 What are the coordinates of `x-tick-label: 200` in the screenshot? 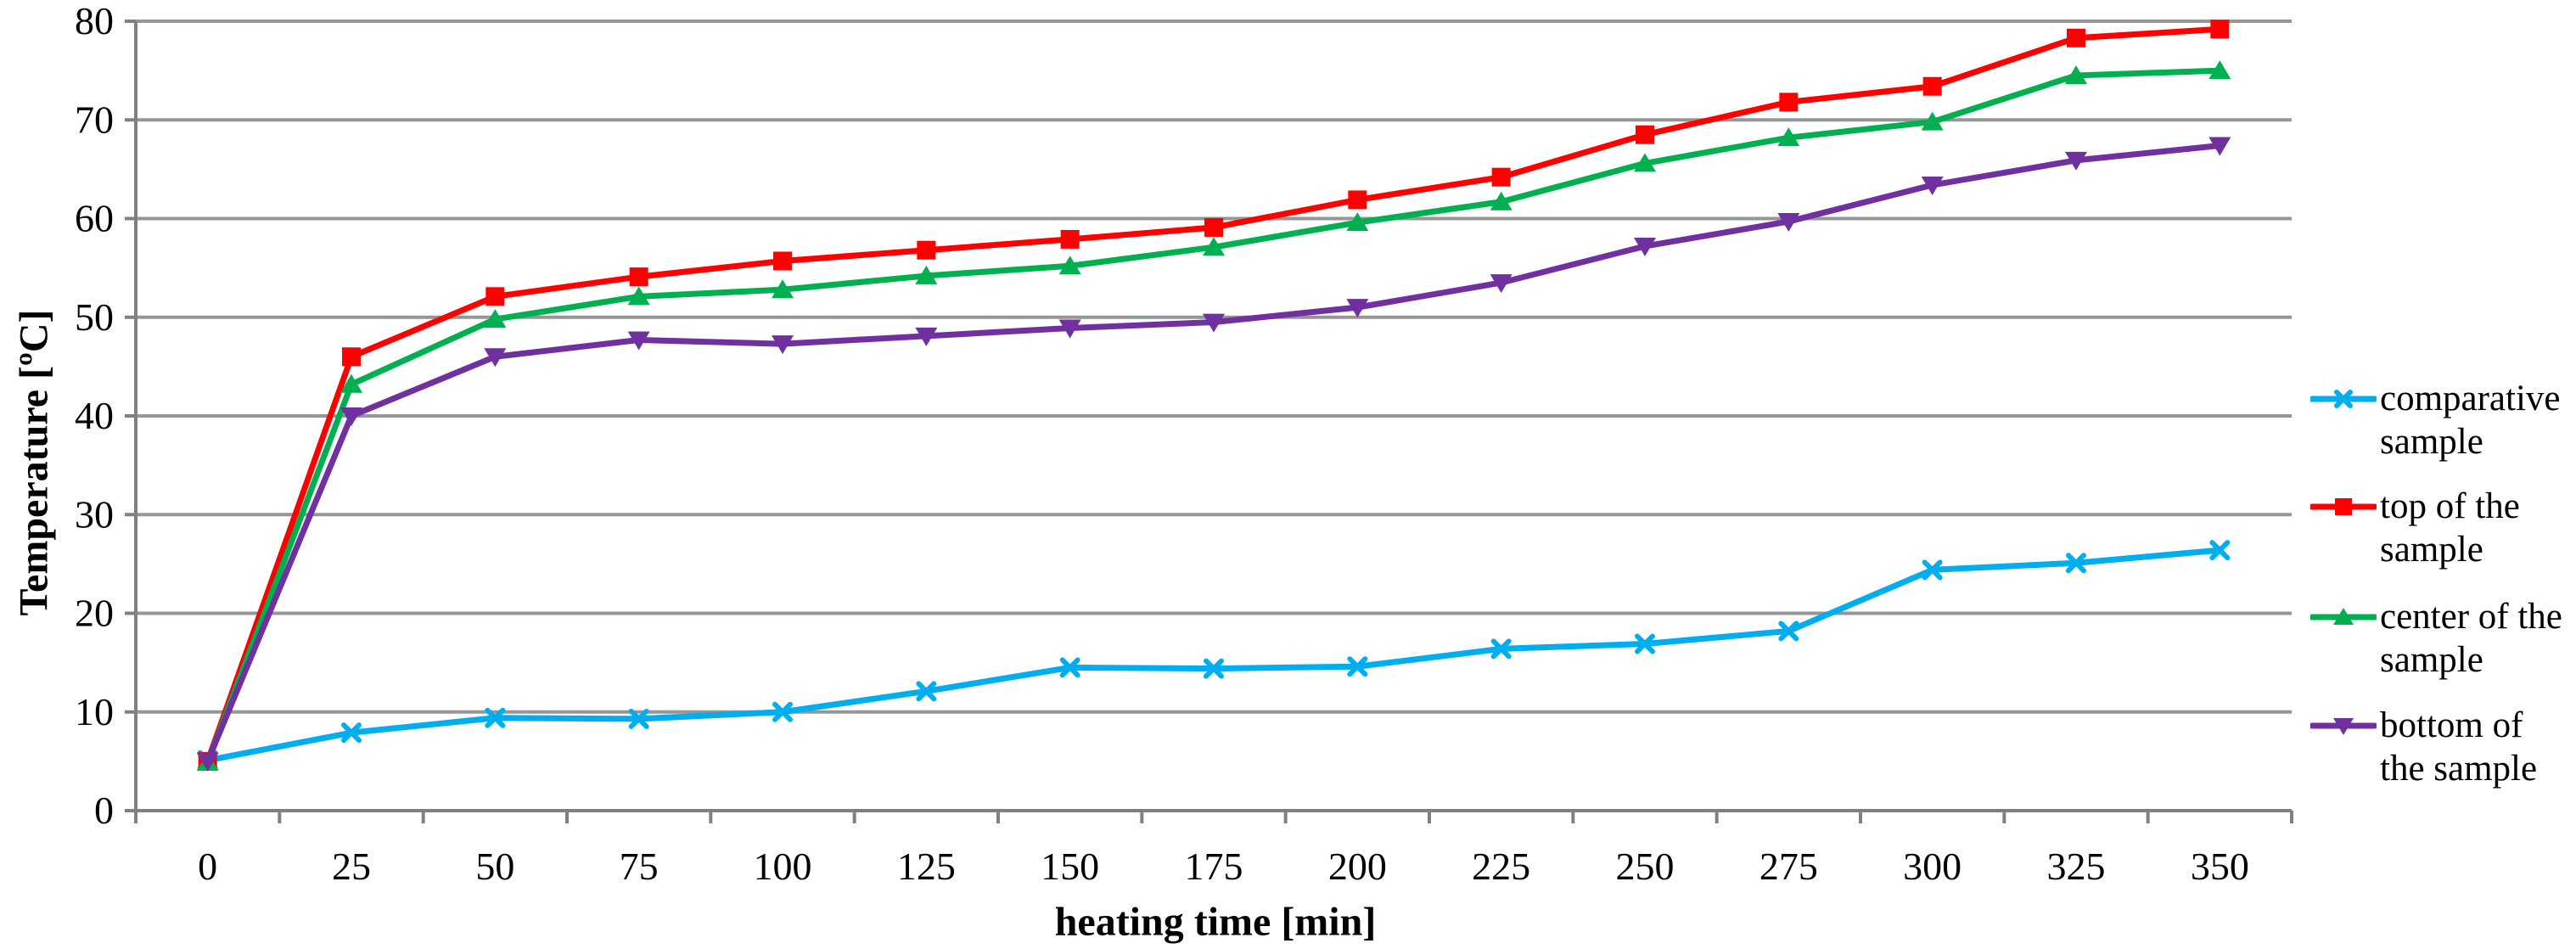 It's located at (1357, 866).